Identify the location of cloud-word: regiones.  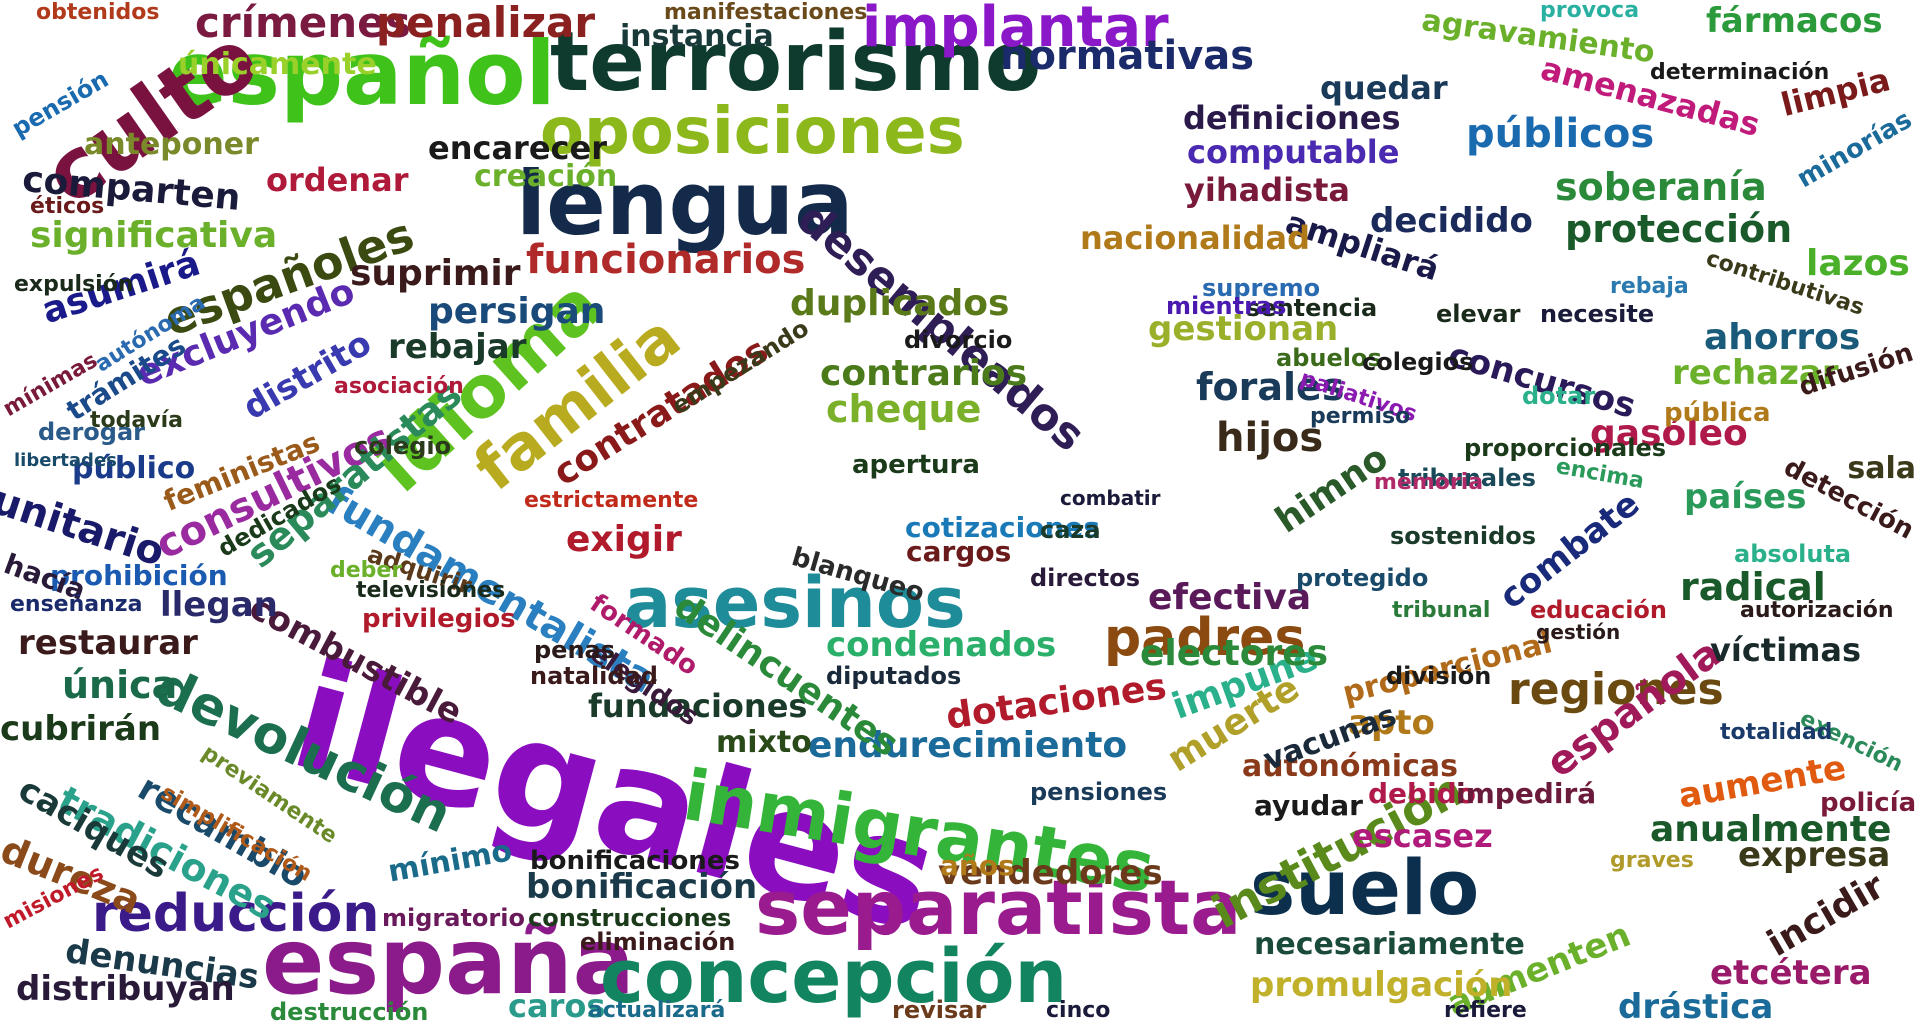
(1616, 689).